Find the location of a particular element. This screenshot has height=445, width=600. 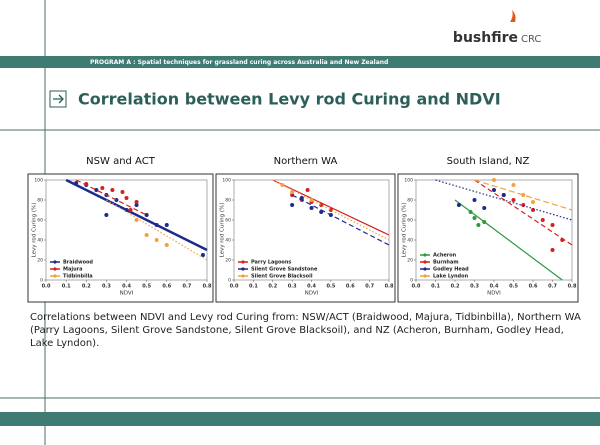

program-band is located at coordinates (300, 62).